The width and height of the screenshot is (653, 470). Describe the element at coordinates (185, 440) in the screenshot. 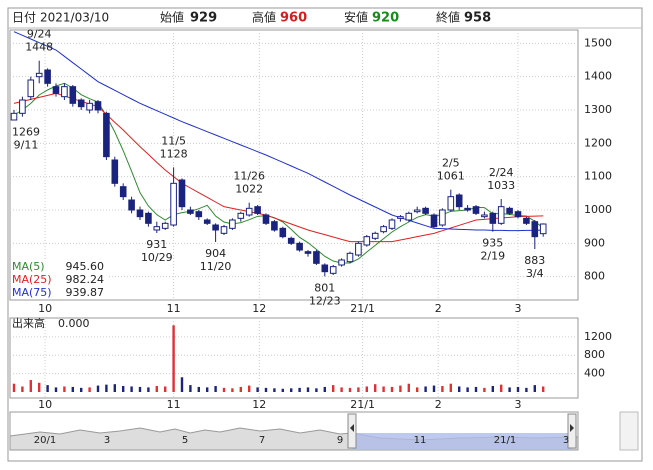

I see `navigator-label: 5` at that location.